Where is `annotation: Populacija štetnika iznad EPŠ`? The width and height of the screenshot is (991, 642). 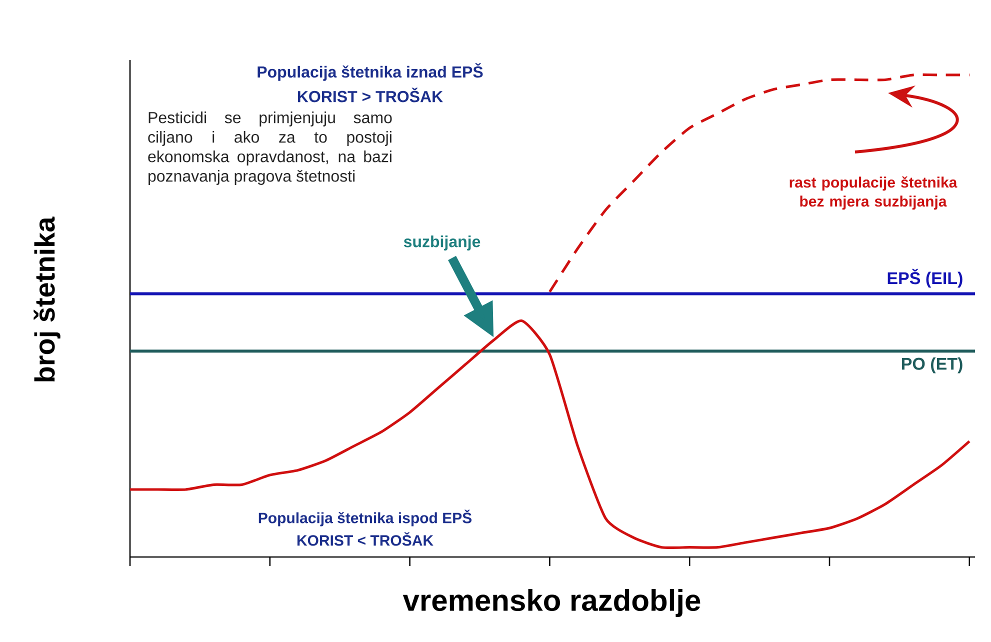 annotation: Populacija štetnika iznad EPŠ is located at coordinates (370, 72).